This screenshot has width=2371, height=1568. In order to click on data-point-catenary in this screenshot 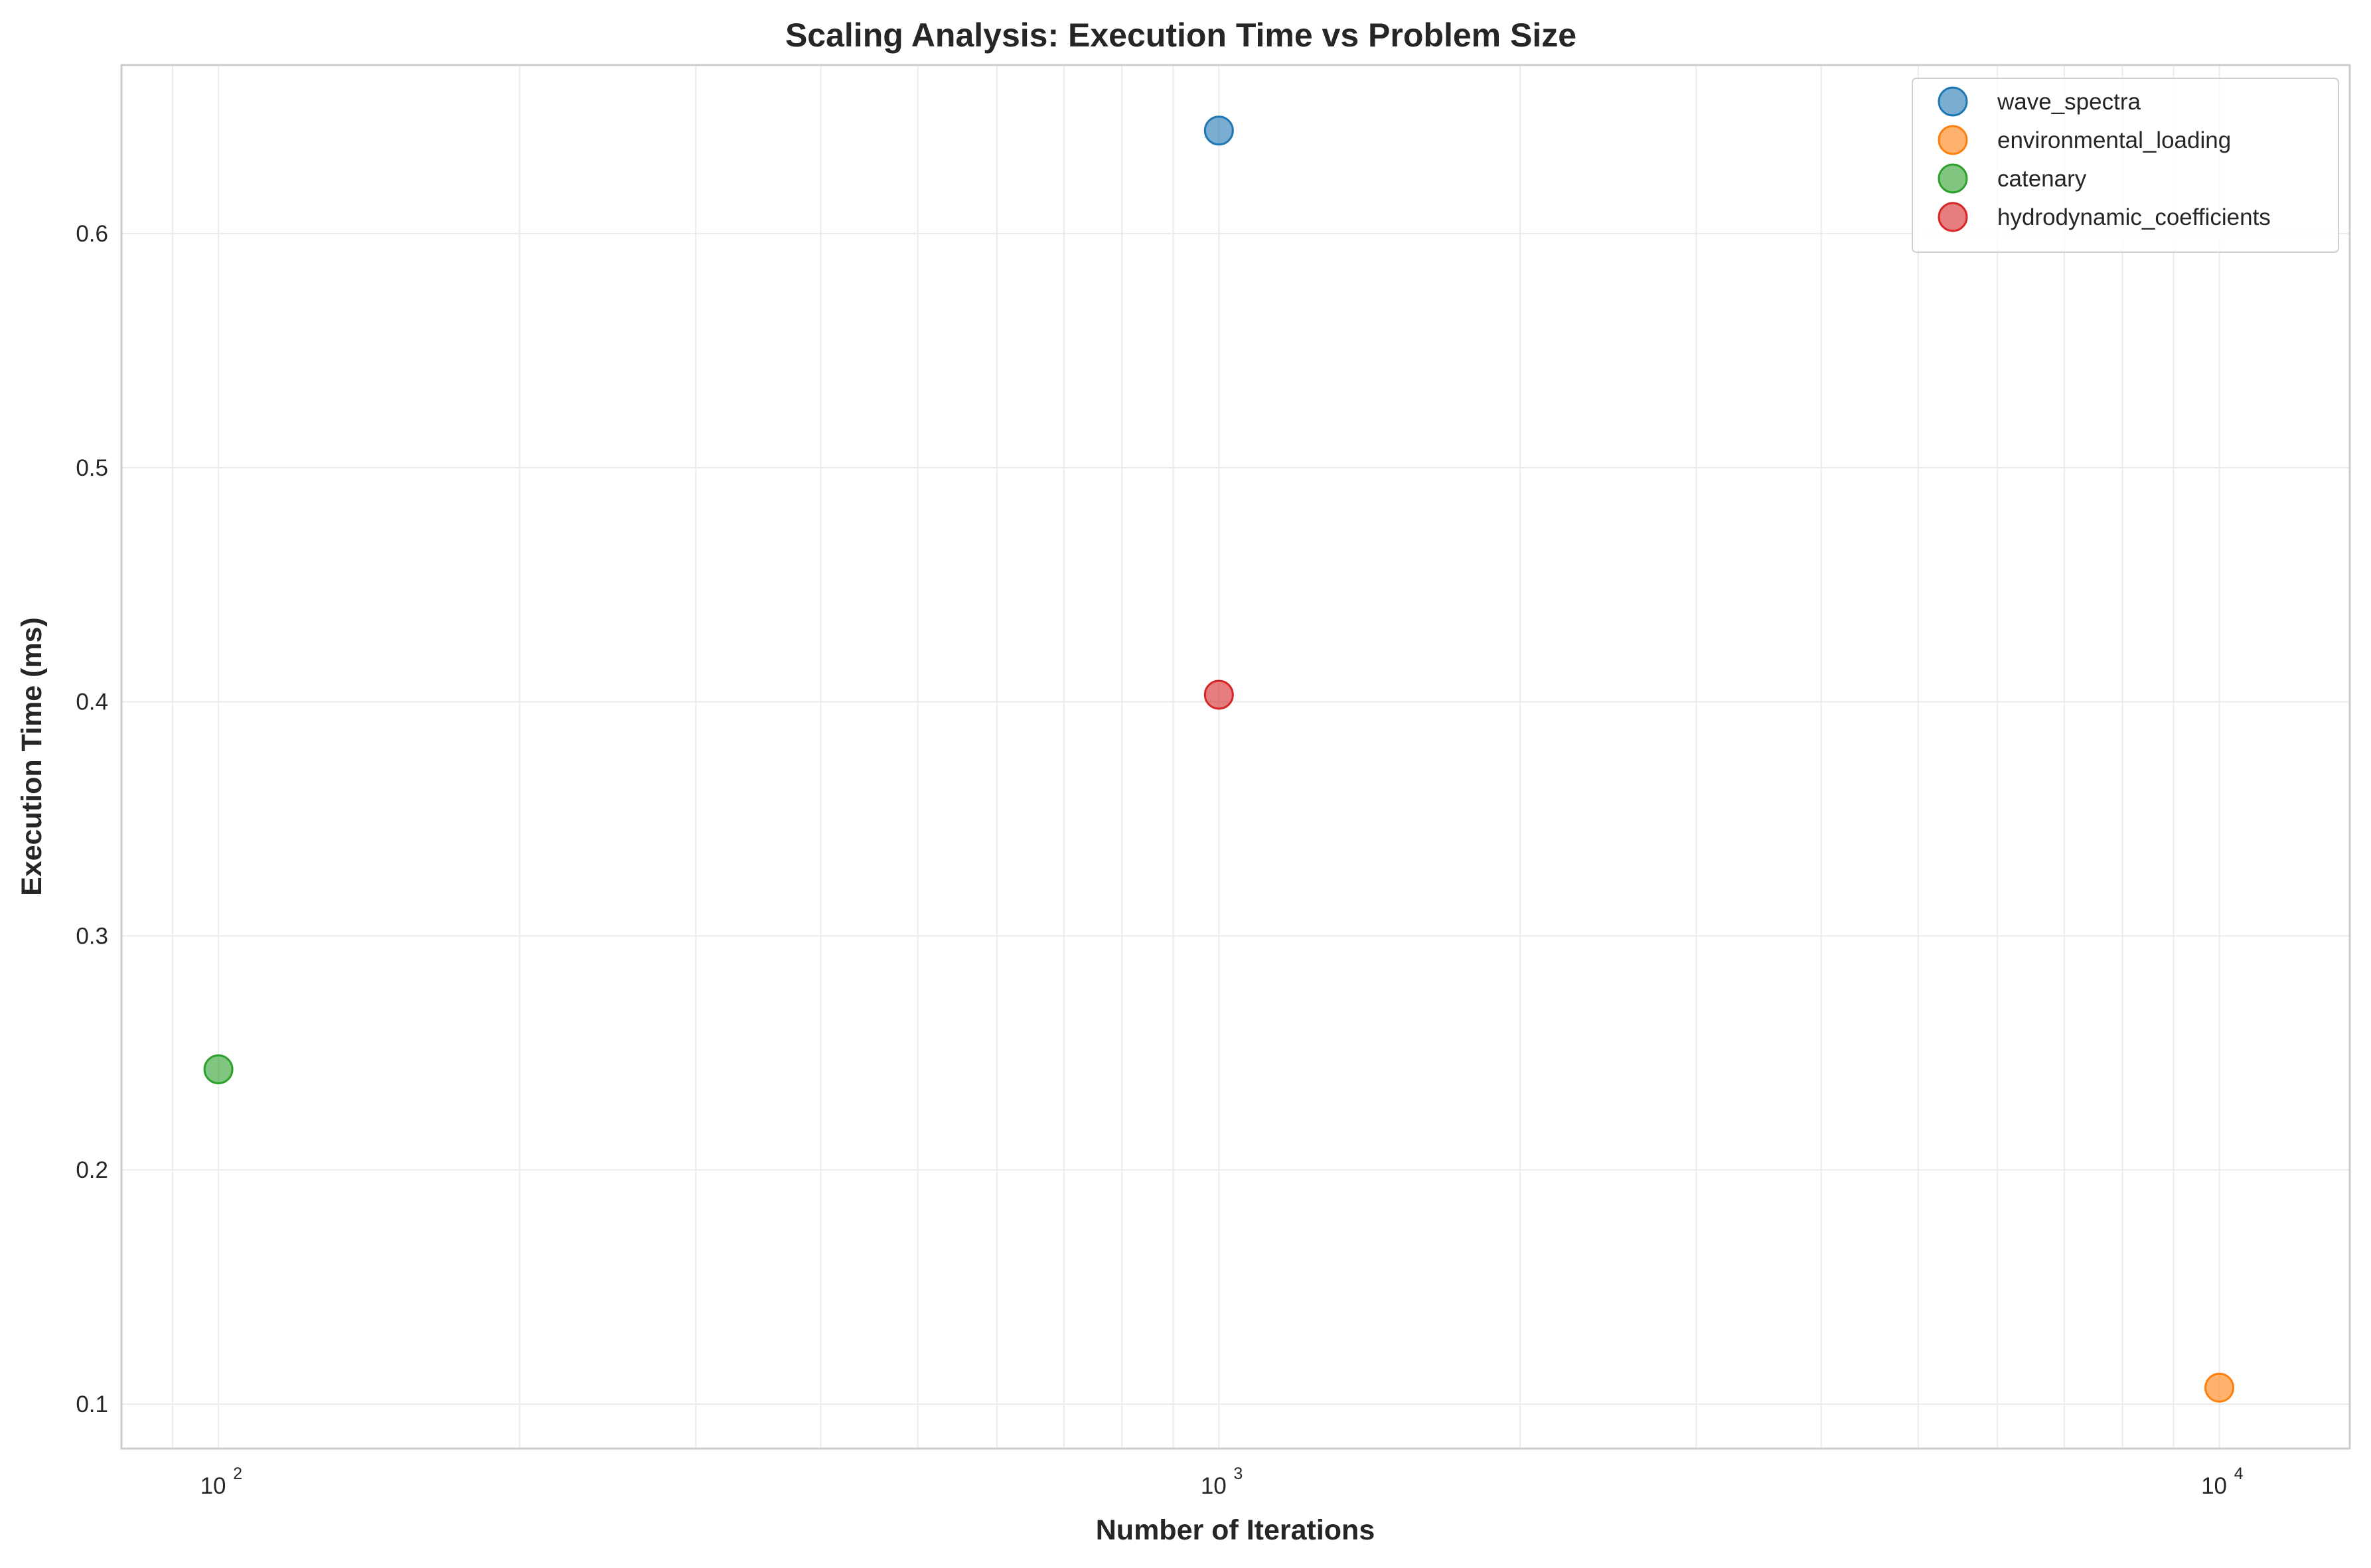, I will do `click(219, 1069)`.